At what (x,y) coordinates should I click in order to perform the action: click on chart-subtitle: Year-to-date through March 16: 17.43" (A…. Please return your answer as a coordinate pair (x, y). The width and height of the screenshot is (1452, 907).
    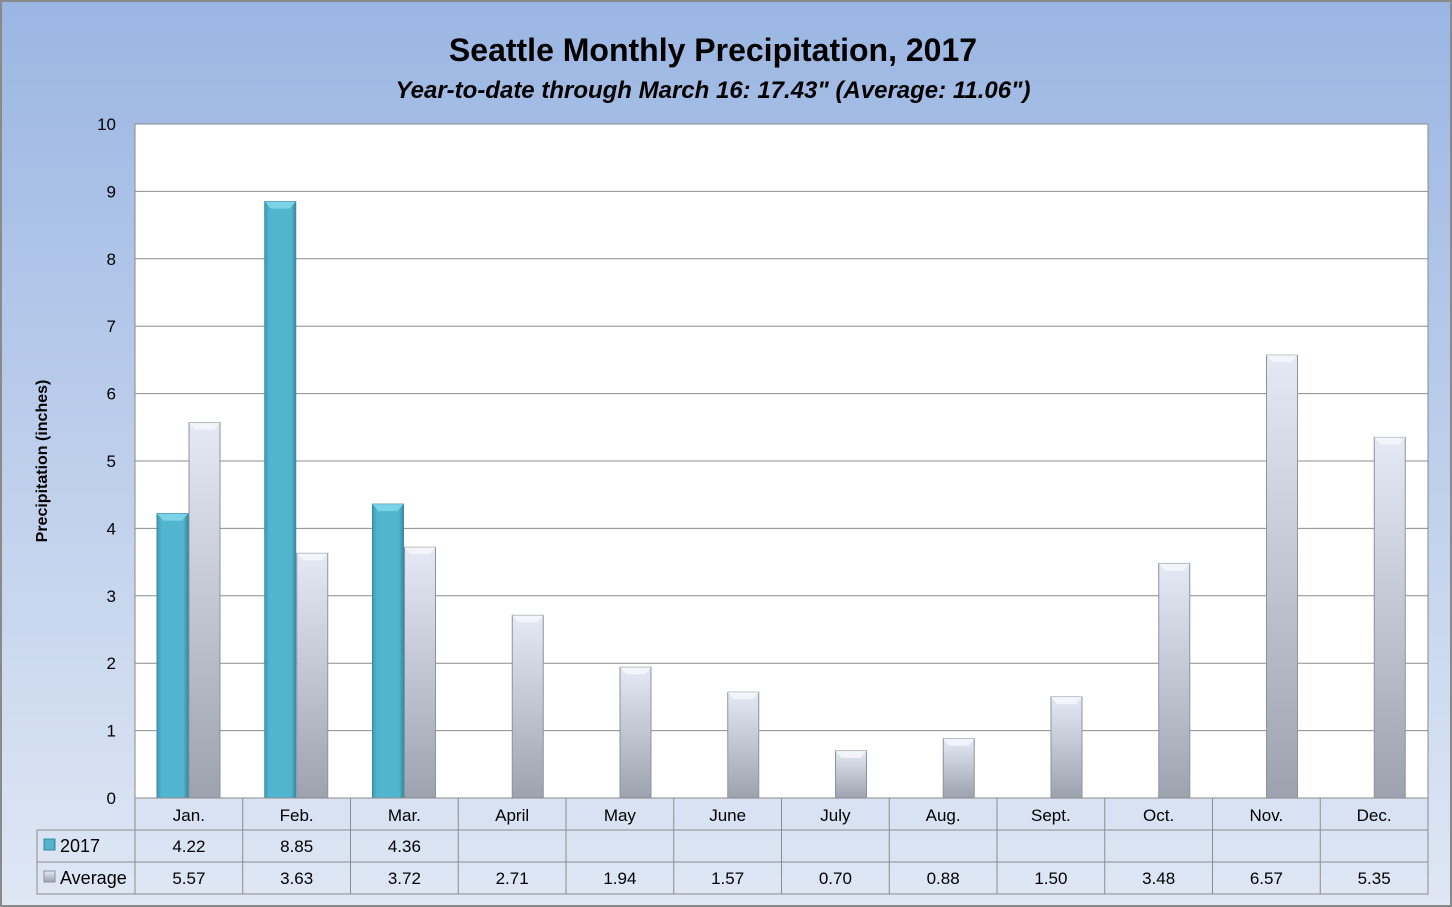
    Looking at the image, I should click on (713, 90).